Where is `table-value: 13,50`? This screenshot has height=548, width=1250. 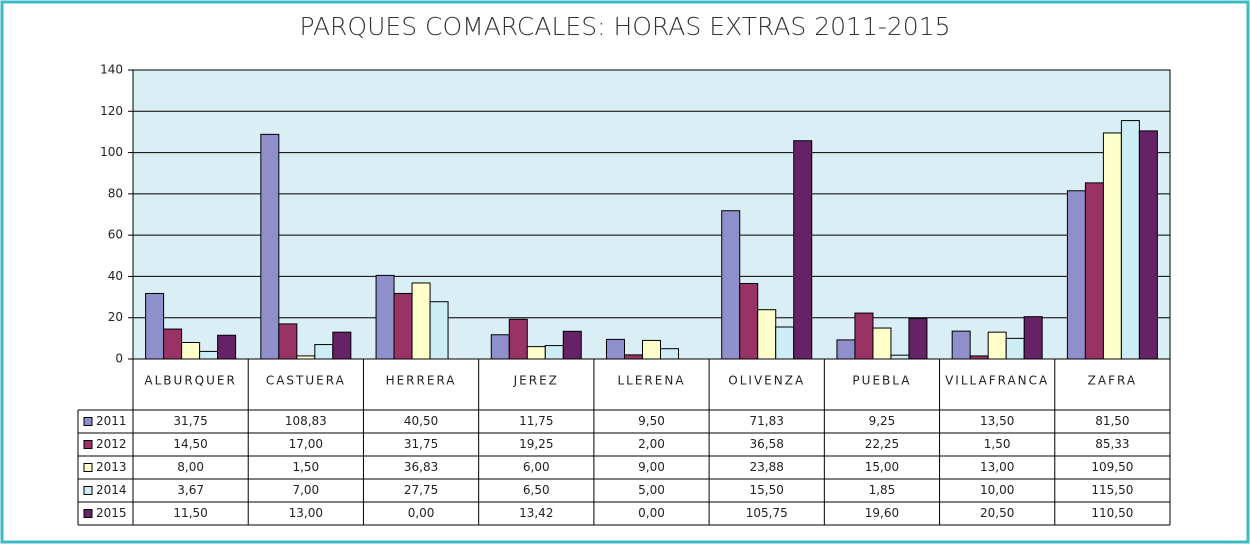 table-value: 13,50 is located at coordinates (997, 421).